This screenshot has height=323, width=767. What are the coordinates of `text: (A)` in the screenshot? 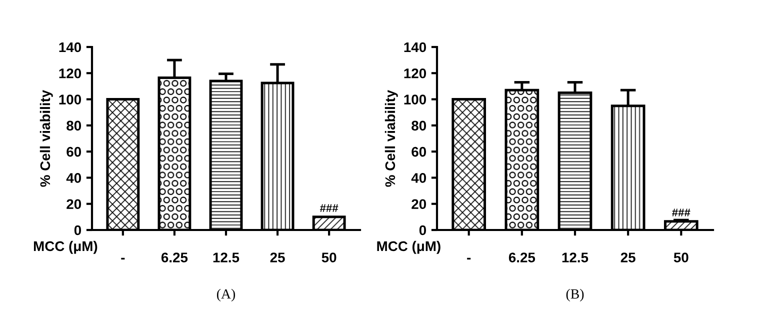 It's located at (226, 295).